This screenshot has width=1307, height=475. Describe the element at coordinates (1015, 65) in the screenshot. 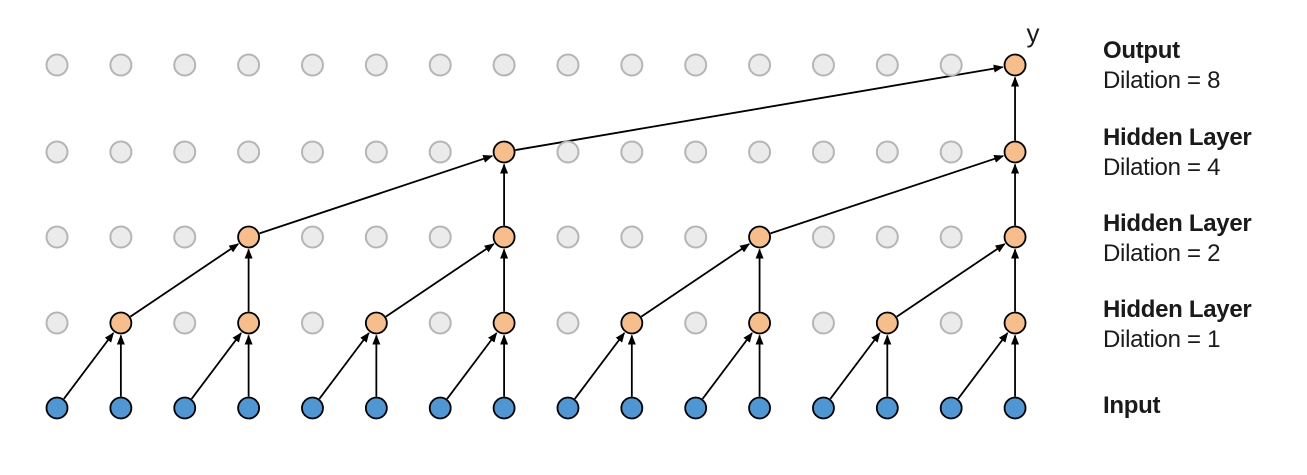

I see `output-node` at that location.